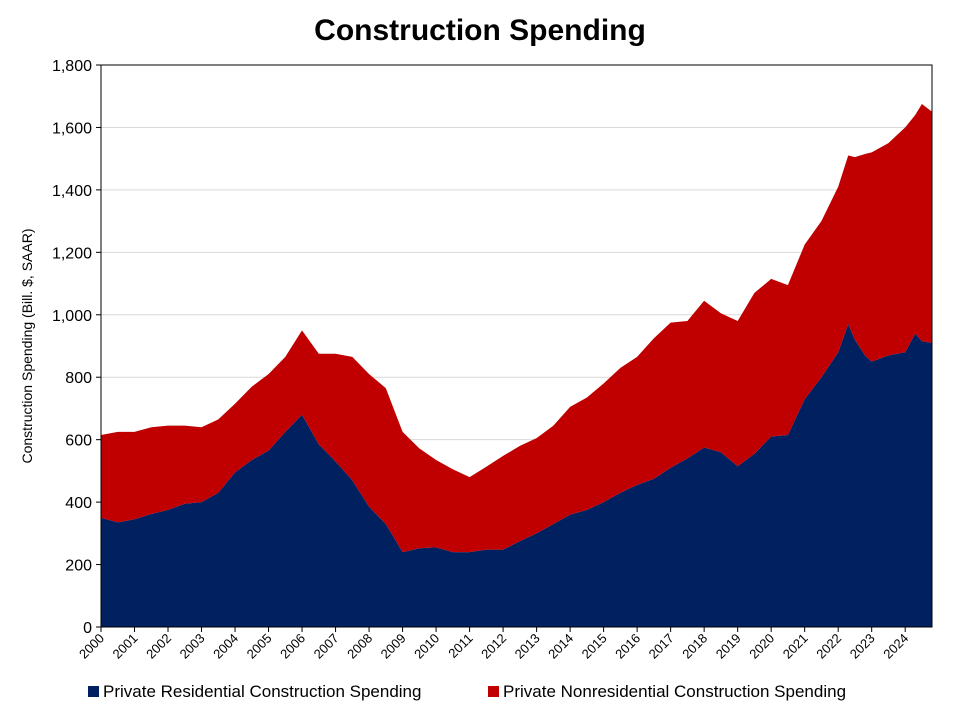 The image size is (960, 720). Describe the element at coordinates (27, 346) in the screenshot. I see `y-axis-label: Construction Spending (Bill. $, SAAR)` at that location.